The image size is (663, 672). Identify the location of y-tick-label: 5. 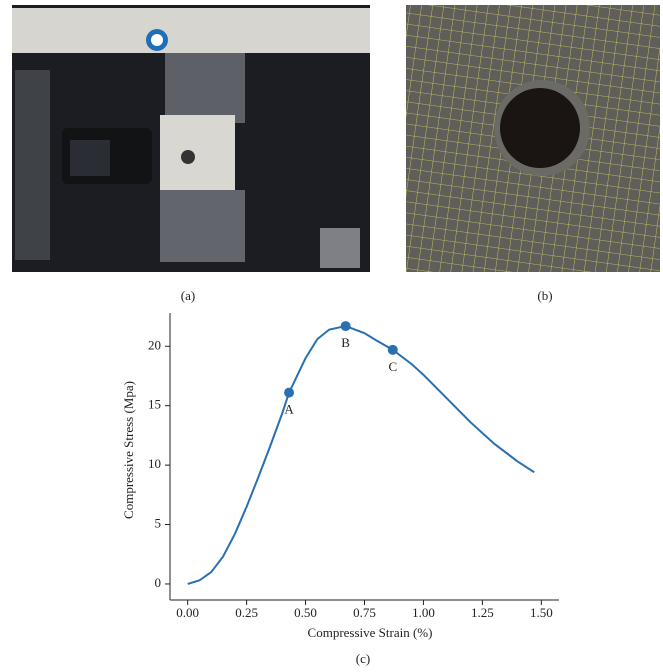
(158, 523).